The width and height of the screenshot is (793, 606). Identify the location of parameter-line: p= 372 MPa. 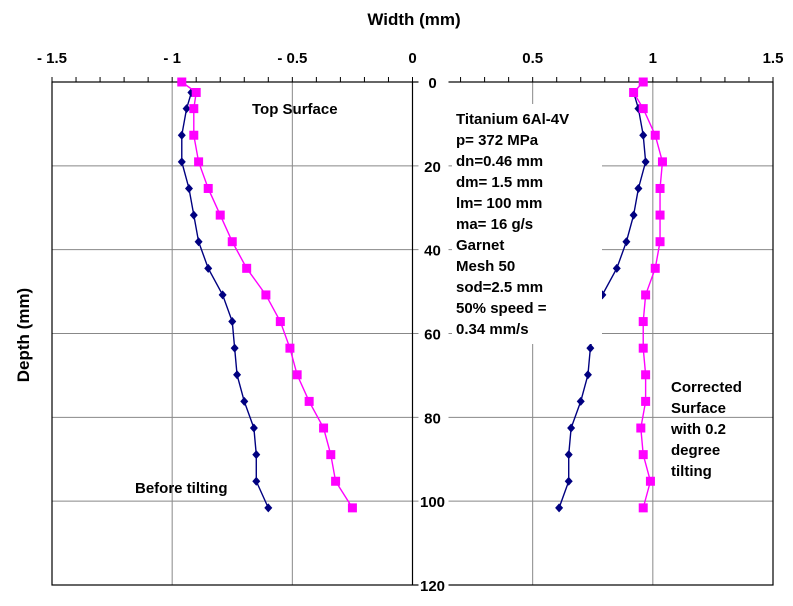
(497, 140).